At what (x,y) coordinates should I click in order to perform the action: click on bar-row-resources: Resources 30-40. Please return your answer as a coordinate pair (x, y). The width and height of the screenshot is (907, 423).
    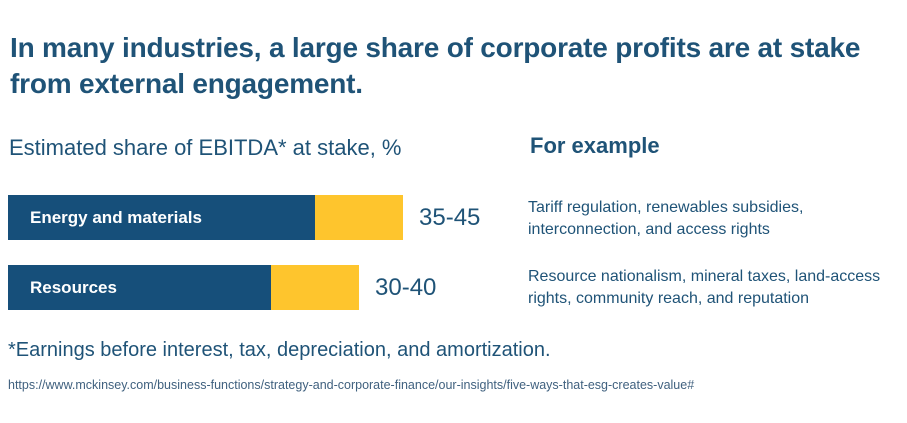
    Looking at the image, I should click on (222, 287).